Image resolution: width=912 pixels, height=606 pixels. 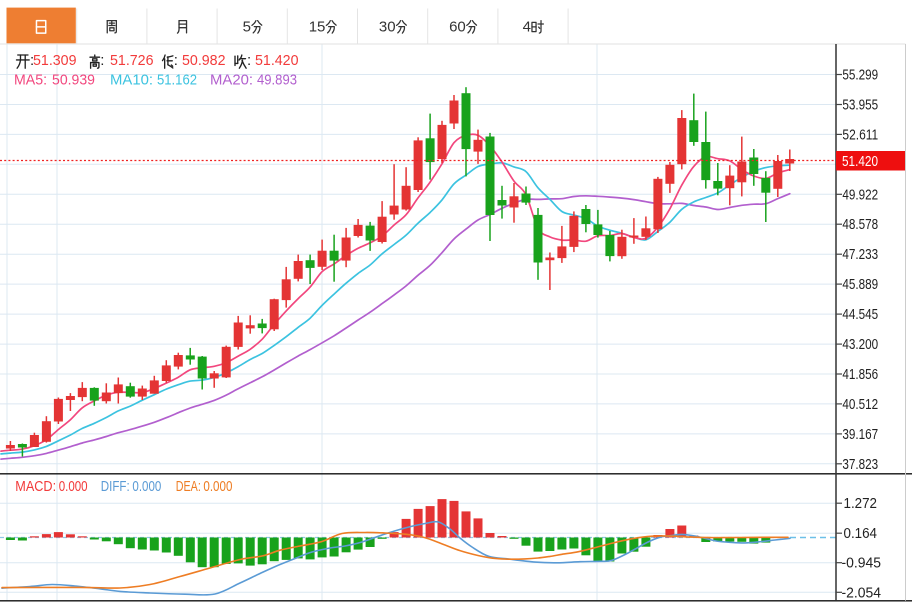 What do you see at coordinates (204, 60) in the screenshot?
I see `svg-text: 50.982` at bounding box center [204, 60].